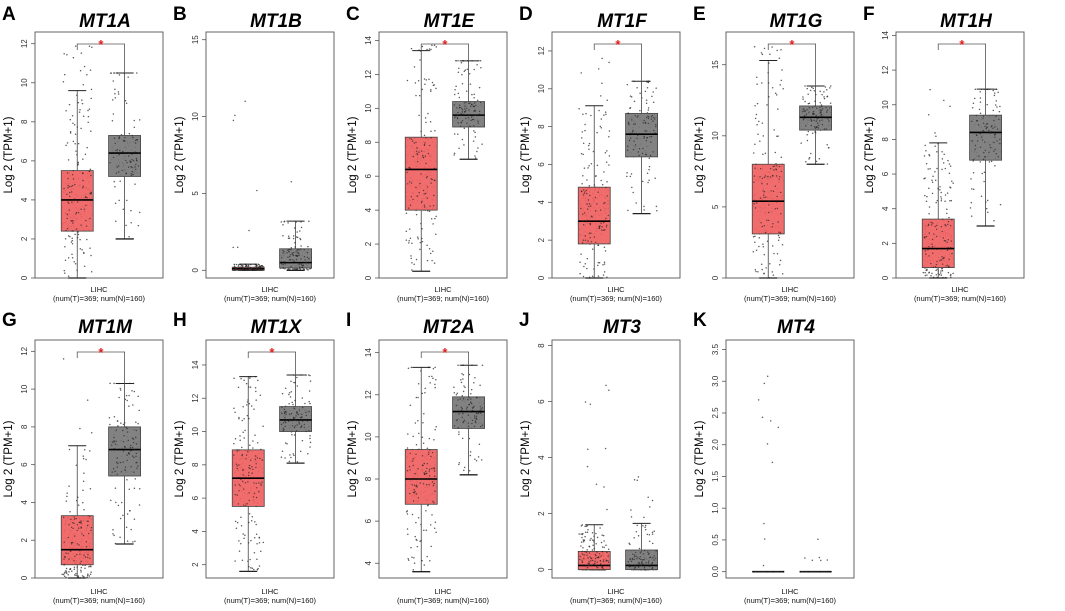  I want to click on panel-letter: H, so click(180, 320).